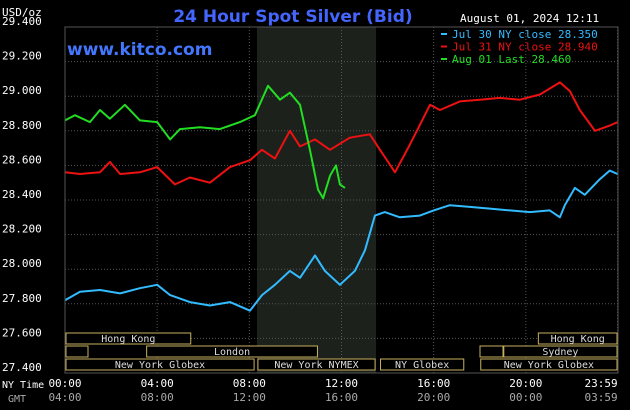 The image size is (630, 410). What do you see at coordinates (525, 397) in the screenshot?
I see `secondary-x-tick-label: 00:00` at bounding box center [525, 397].